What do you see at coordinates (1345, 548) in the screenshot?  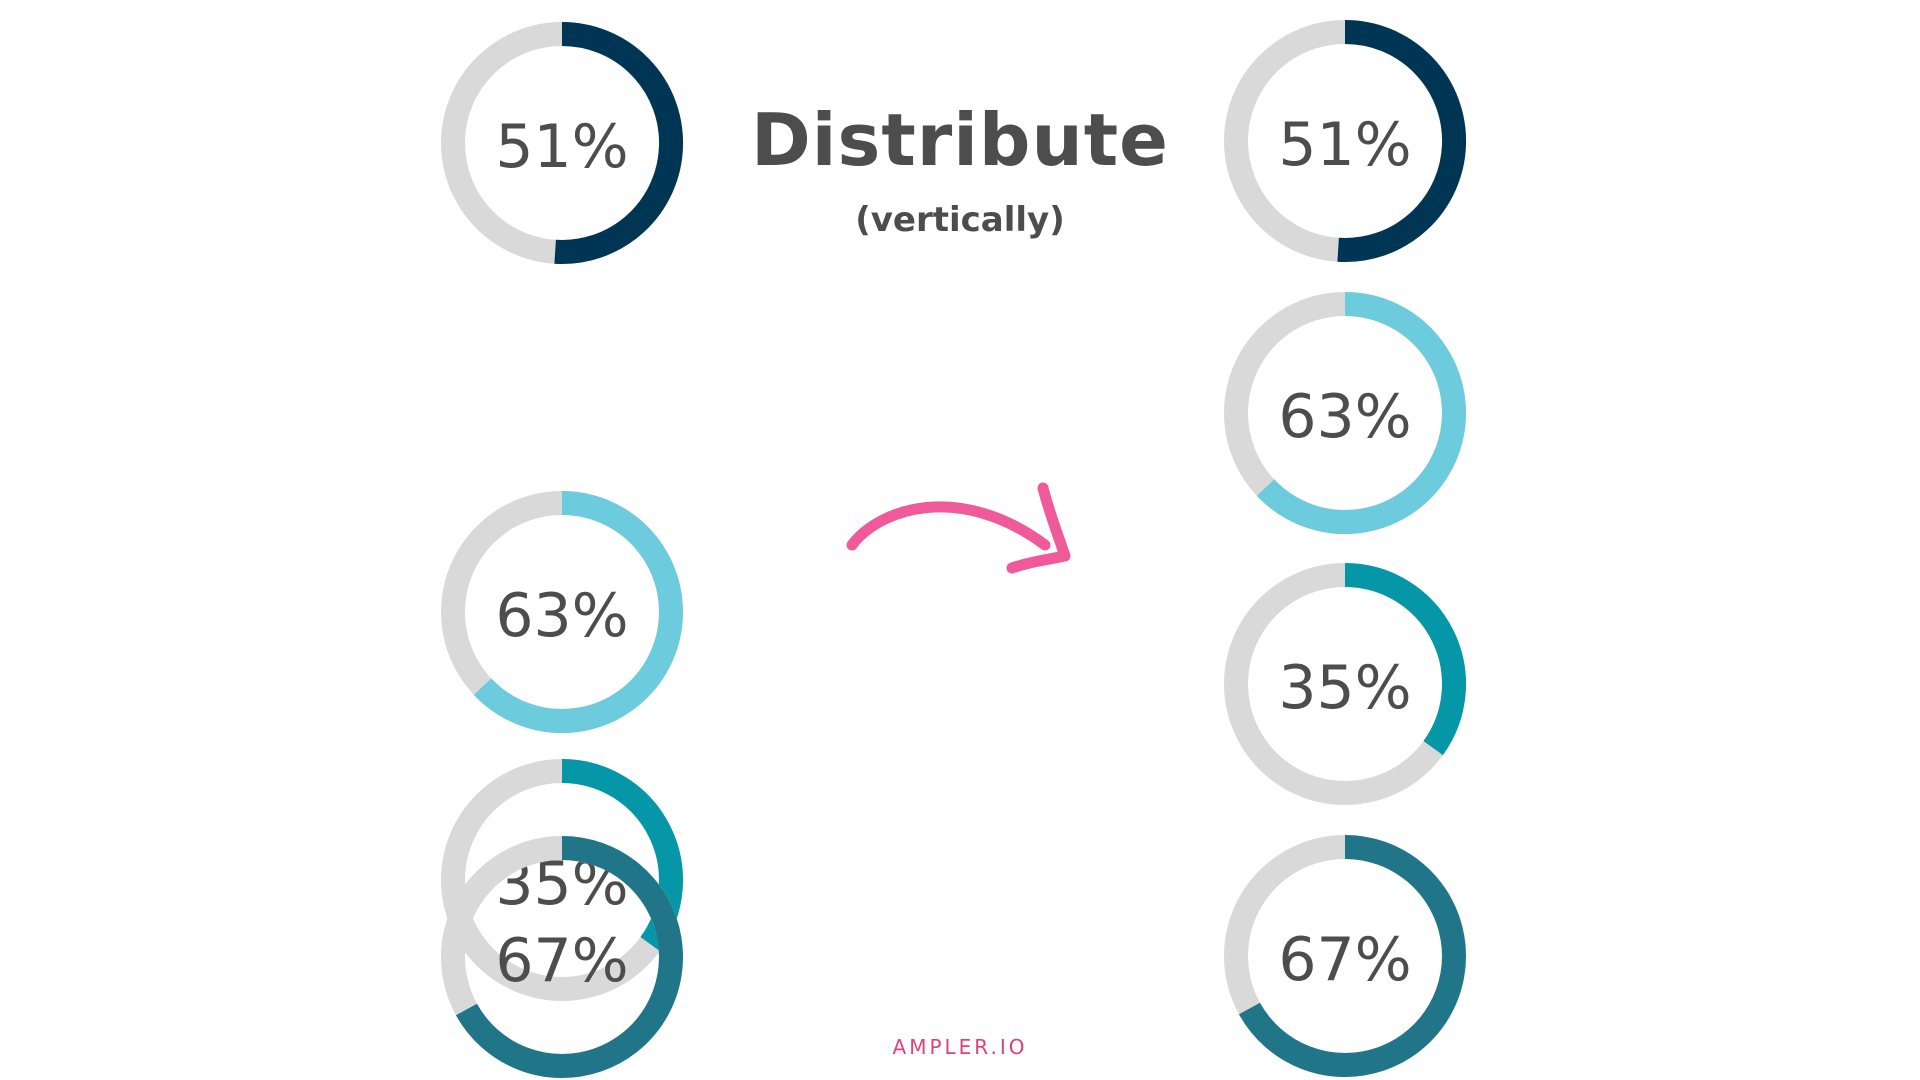 I see `after-gauges: 51% 63% 35% 67%` at bounding box center [1345, 548].